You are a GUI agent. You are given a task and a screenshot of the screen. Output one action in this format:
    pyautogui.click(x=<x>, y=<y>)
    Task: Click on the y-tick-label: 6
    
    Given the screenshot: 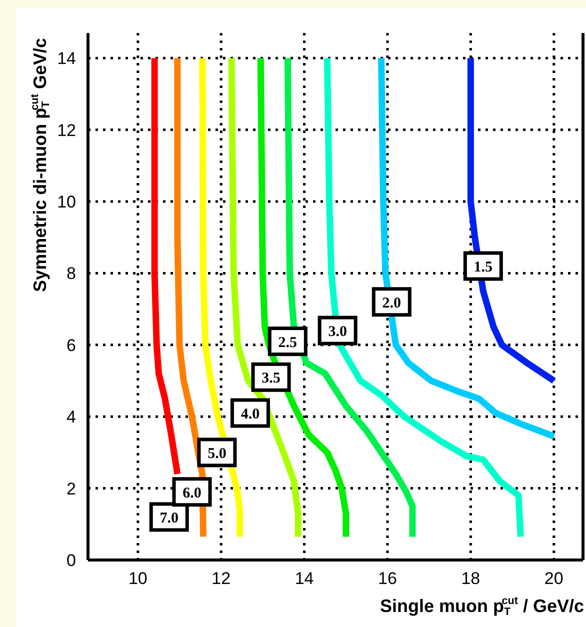 What is the action you would take?
    pyautogui.click(x=71, y=345)
    